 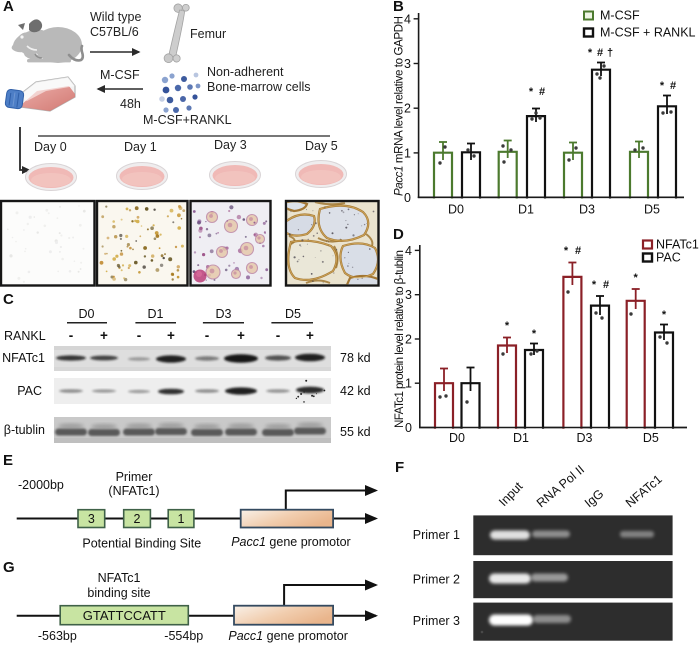 I want to click on svg-text: Input, so click(x=511, y=494).